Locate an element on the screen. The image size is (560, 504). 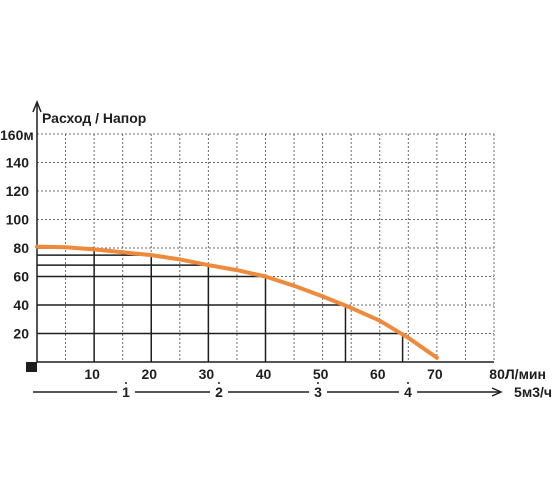
x-tick-label: 20 is located at coordinates (149, 374).